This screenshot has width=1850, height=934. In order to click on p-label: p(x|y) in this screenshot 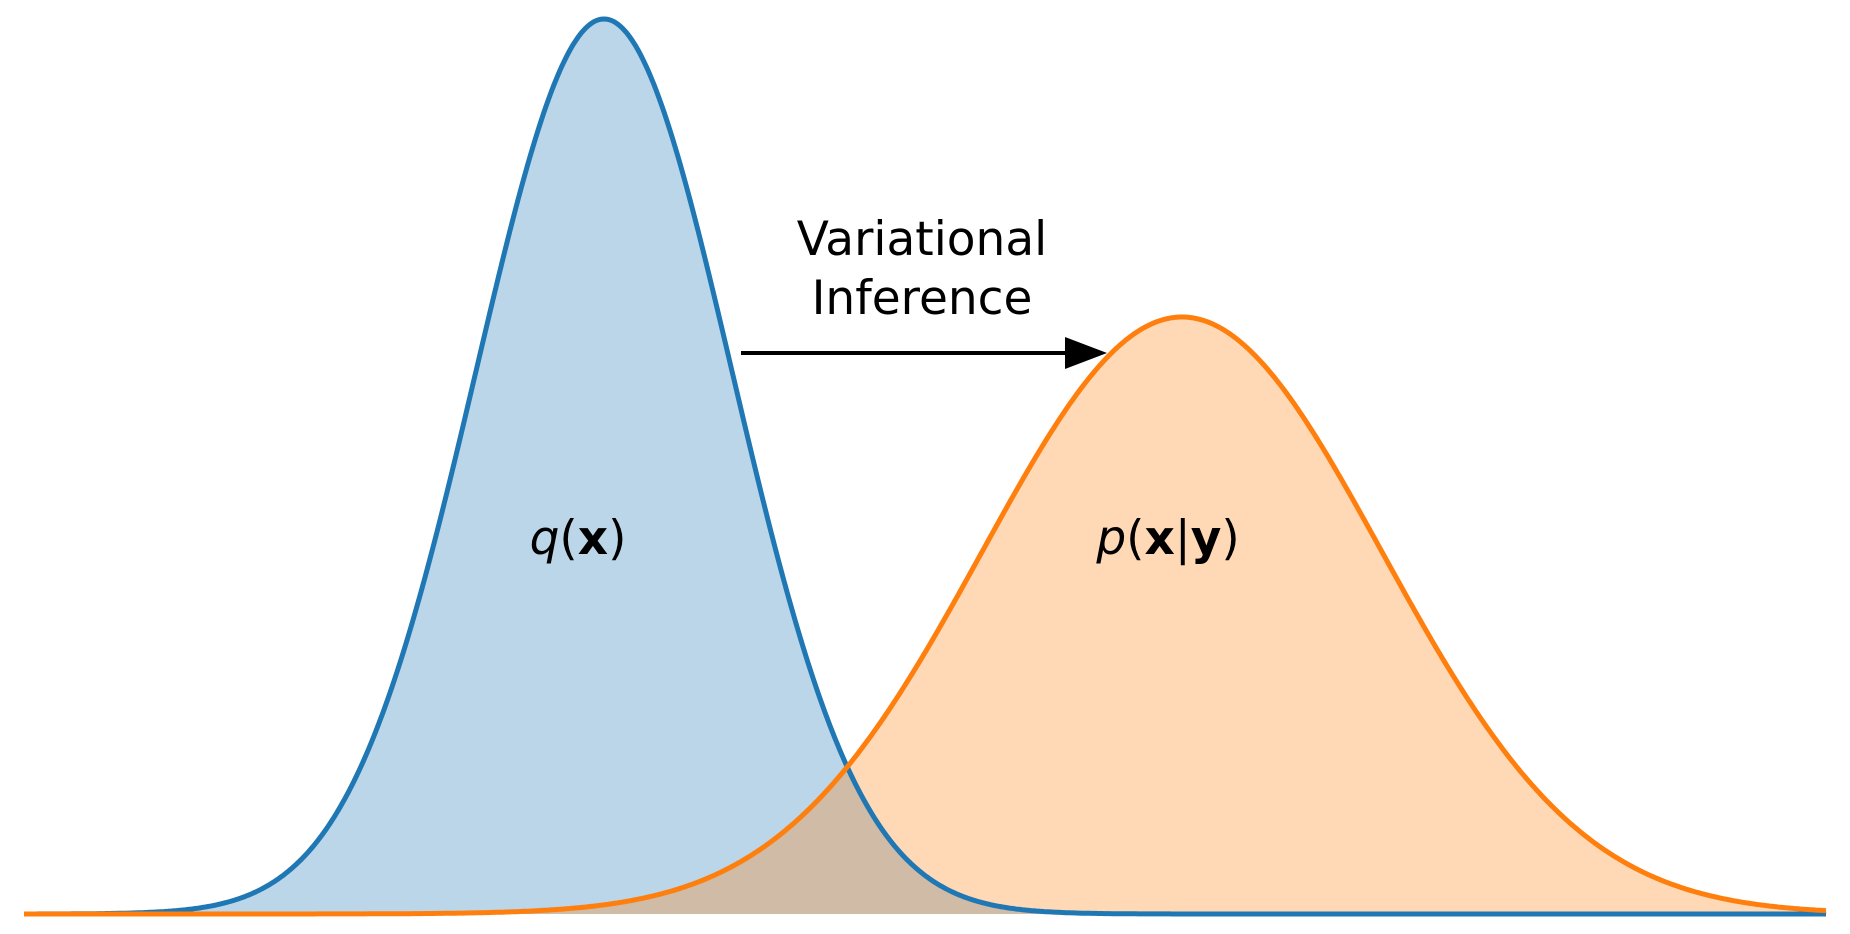, I will do `click(1167, 538)`.